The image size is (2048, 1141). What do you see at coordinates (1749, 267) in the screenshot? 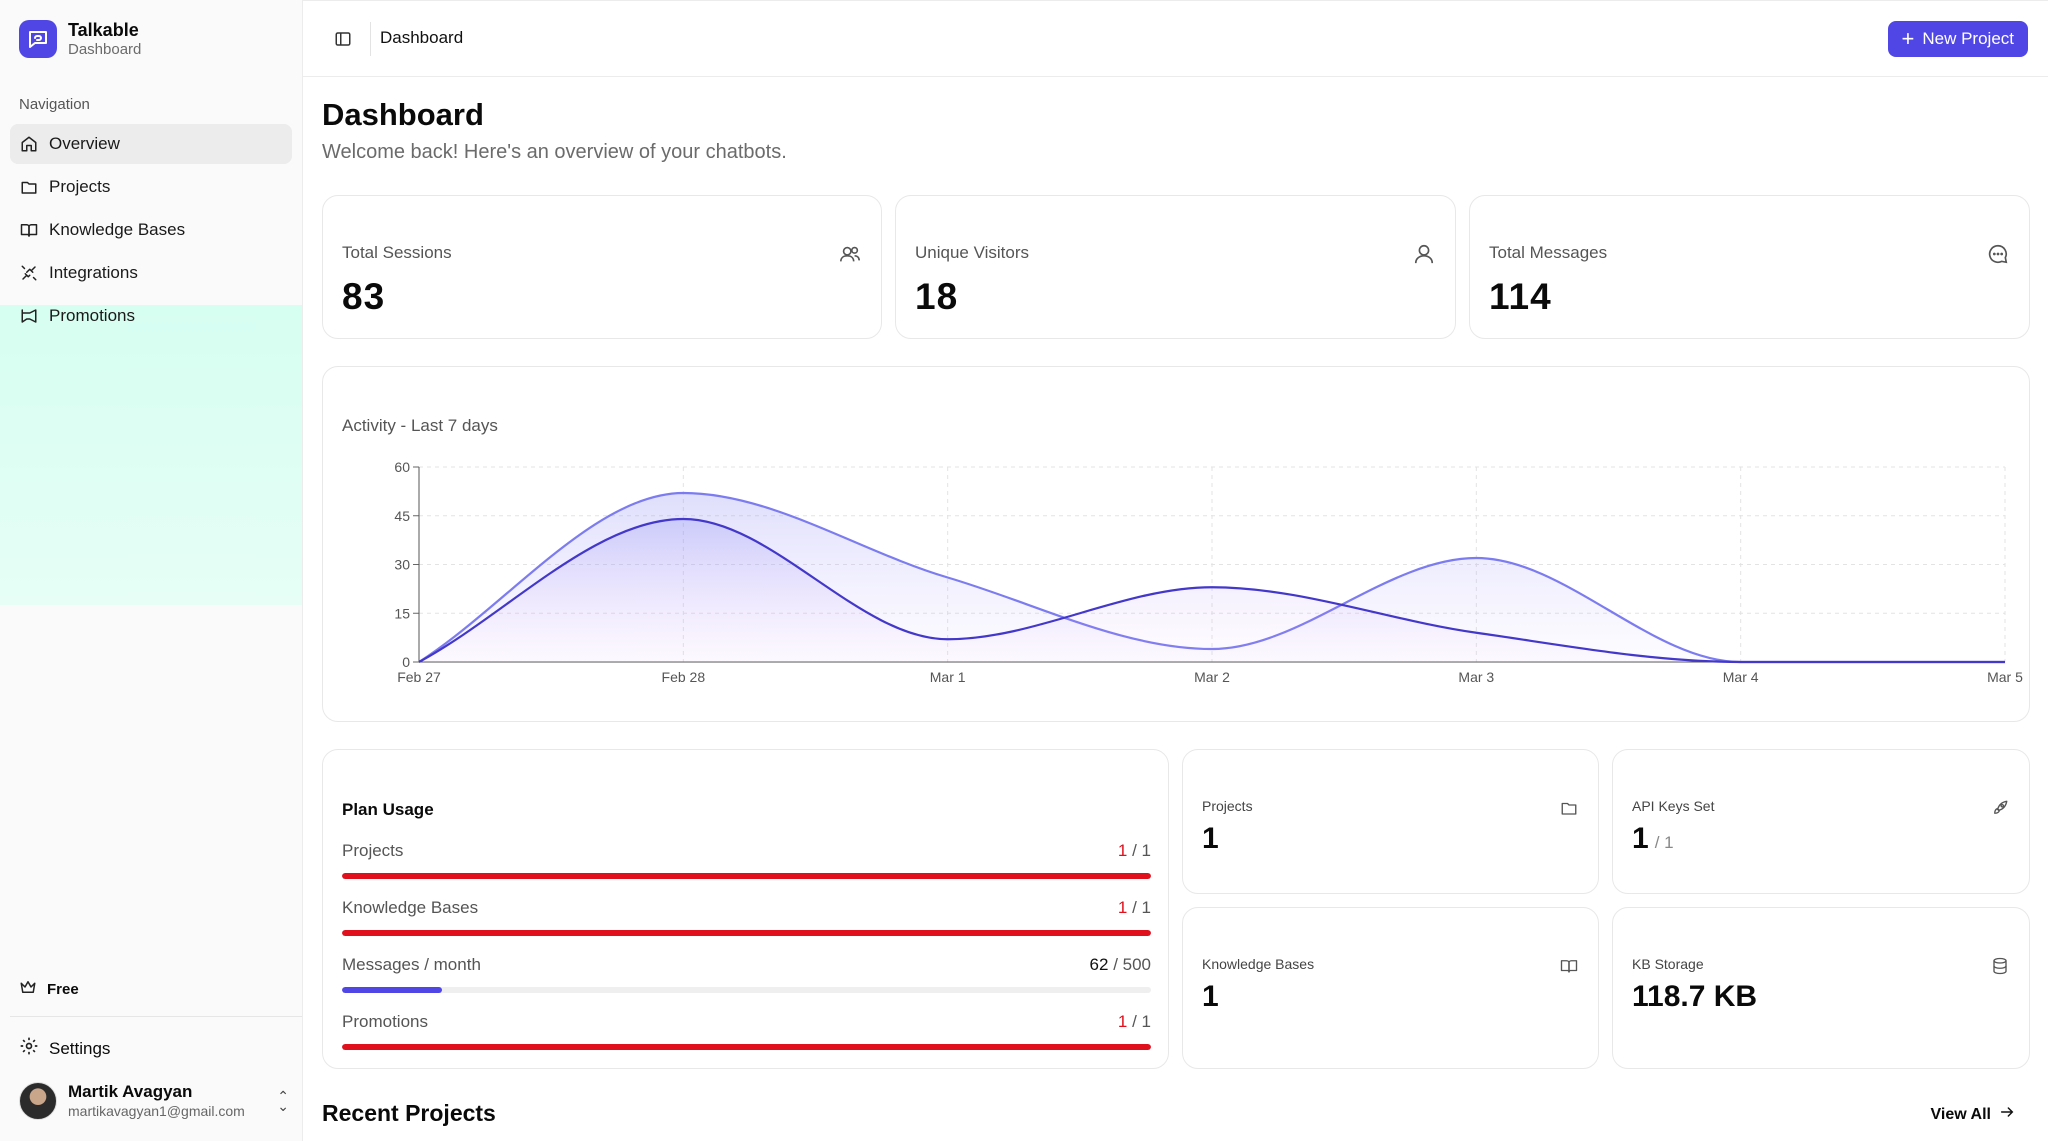
I see `stat-card-total-messages: Total Messages 114` at bounding box center [1749, 267].